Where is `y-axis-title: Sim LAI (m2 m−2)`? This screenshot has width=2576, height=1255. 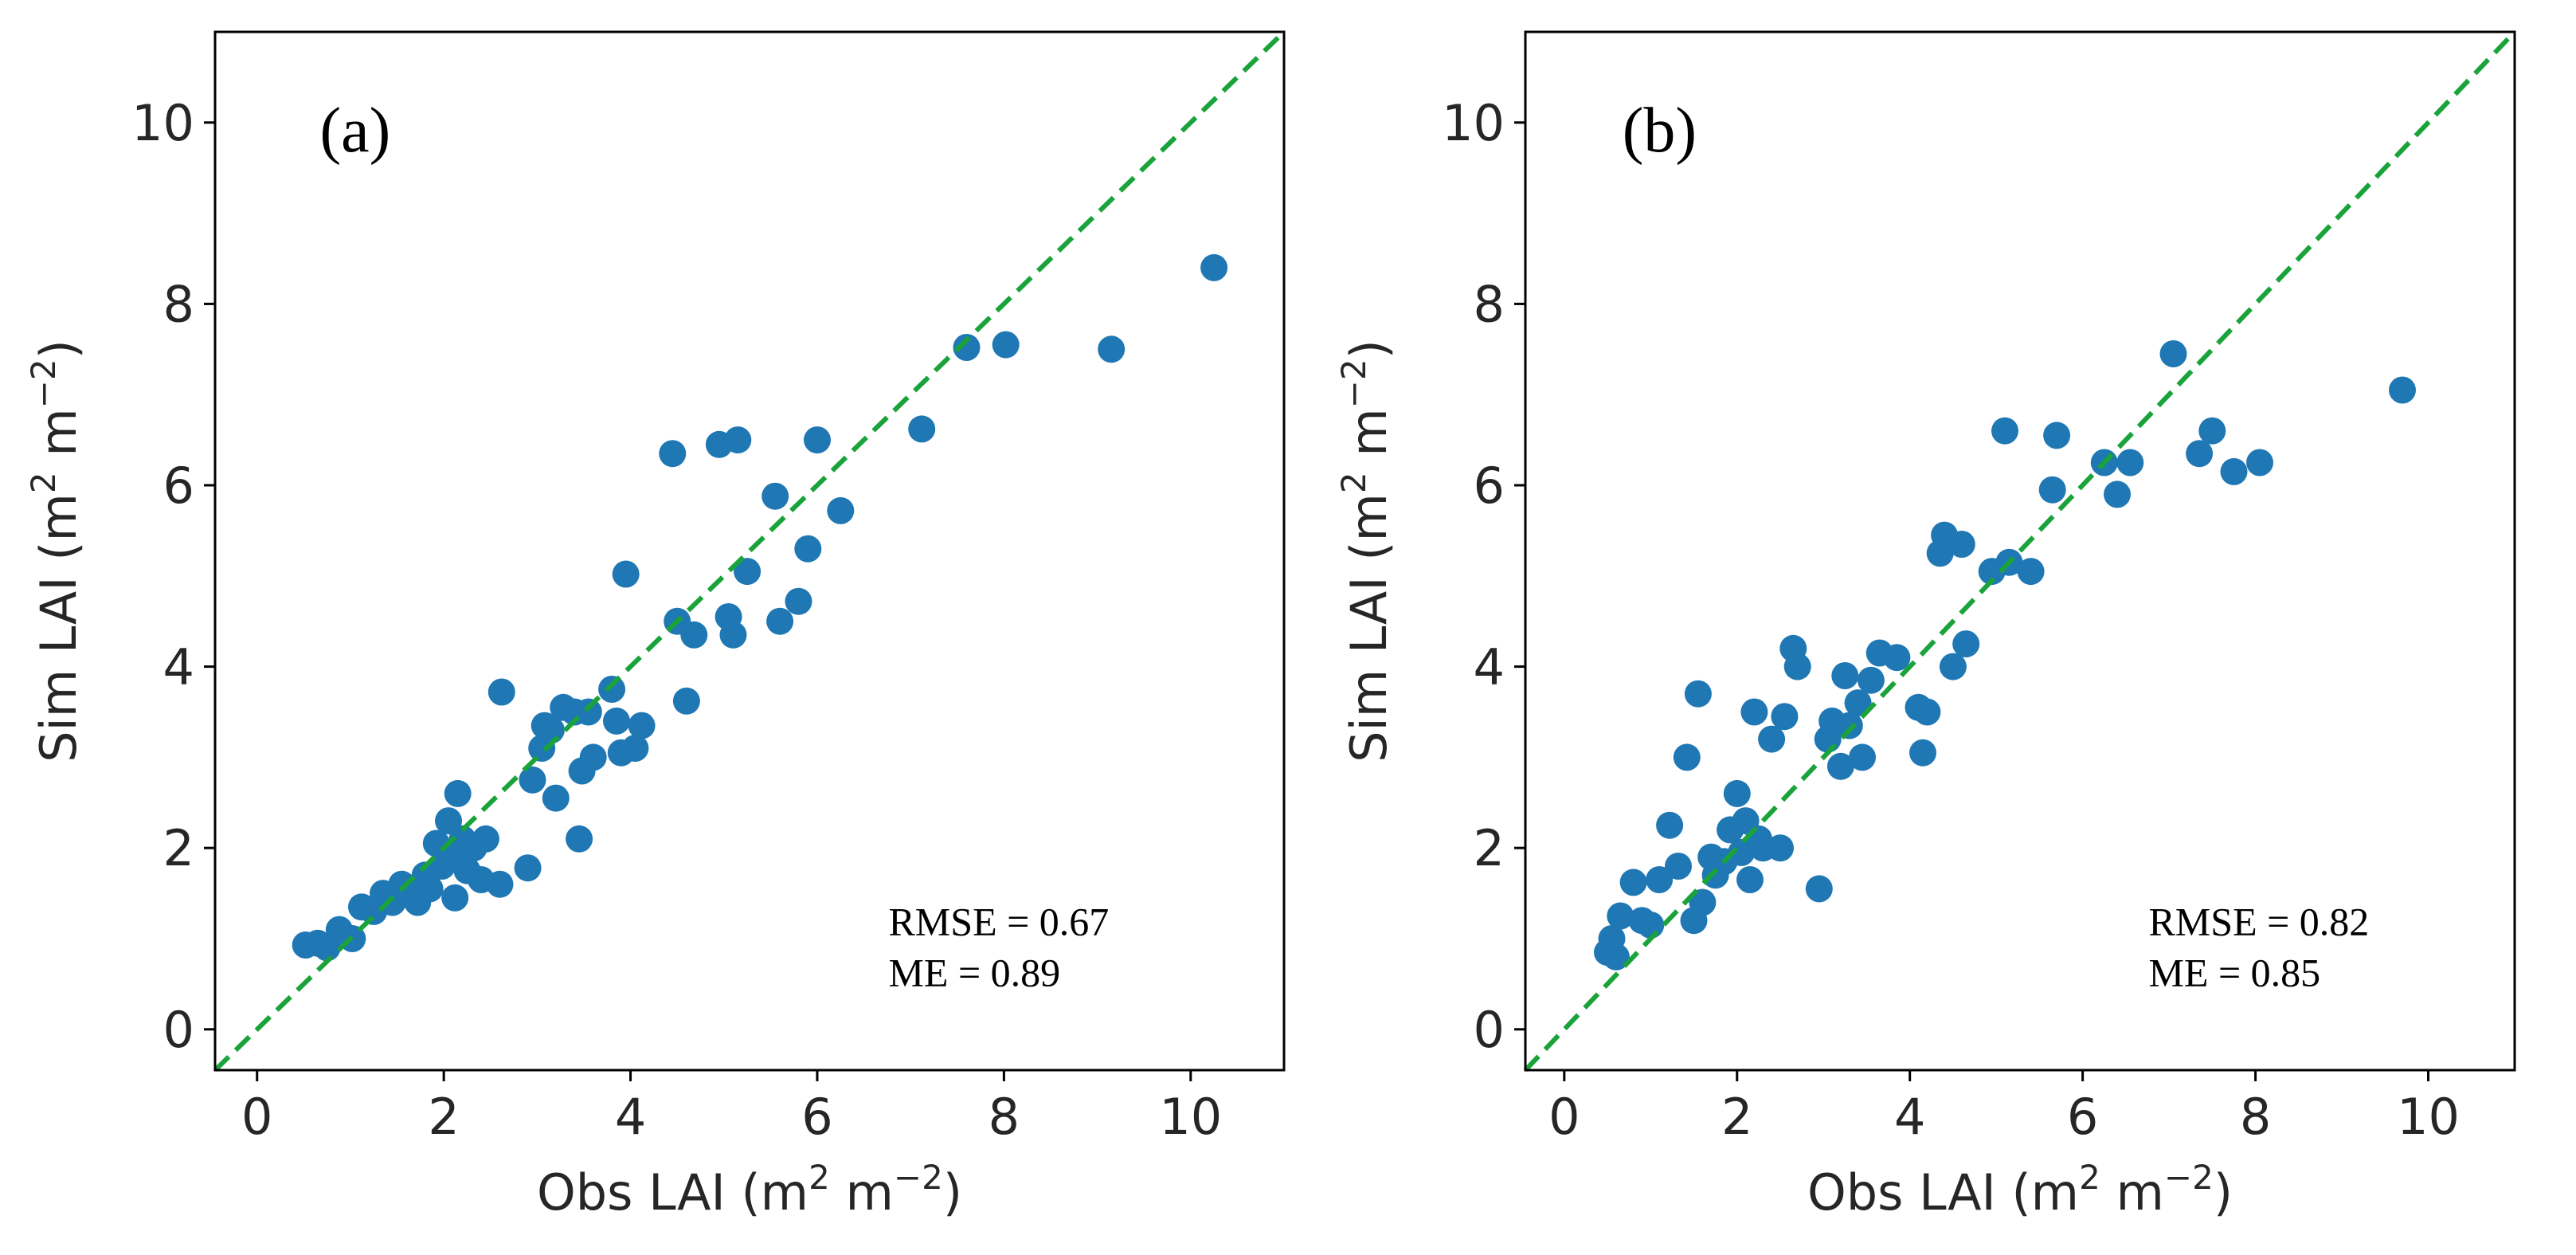
y-axis-title: Sim LAI (m2 m−2) is located at coordinates (1366, 551).